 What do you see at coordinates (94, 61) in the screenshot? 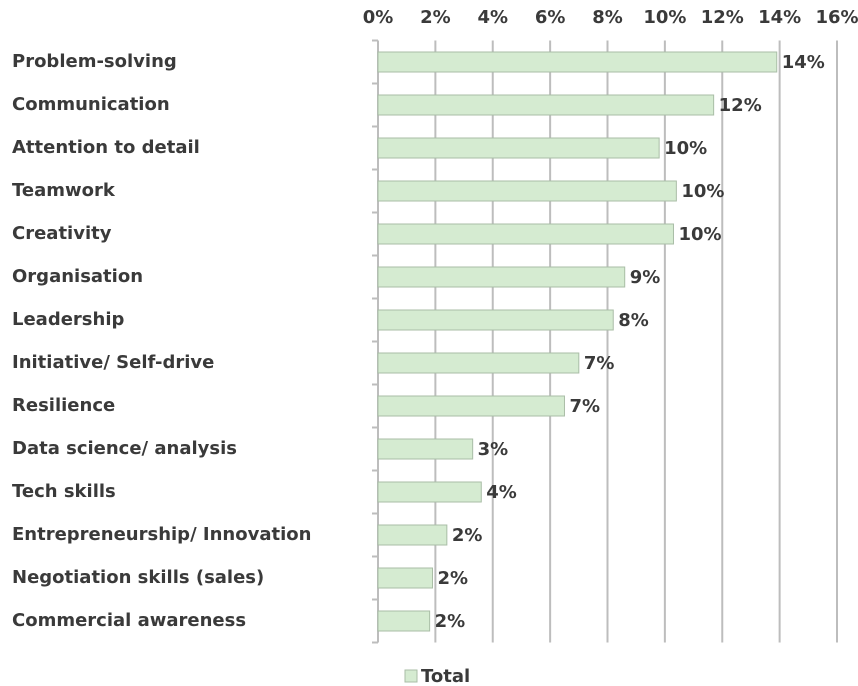
I see `y-tick-label: Problem-solving` at bounding box center [94, 61].